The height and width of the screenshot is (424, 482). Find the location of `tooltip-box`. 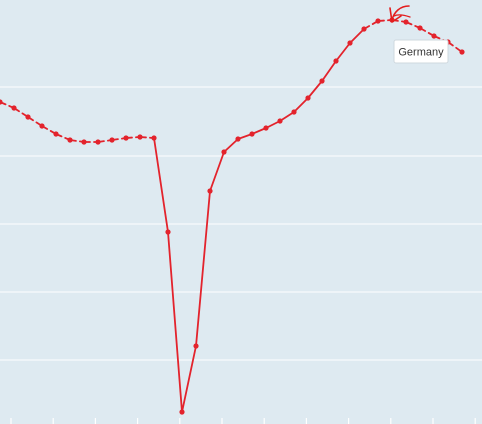

tooltip-box is located at coordinates (421, 51).